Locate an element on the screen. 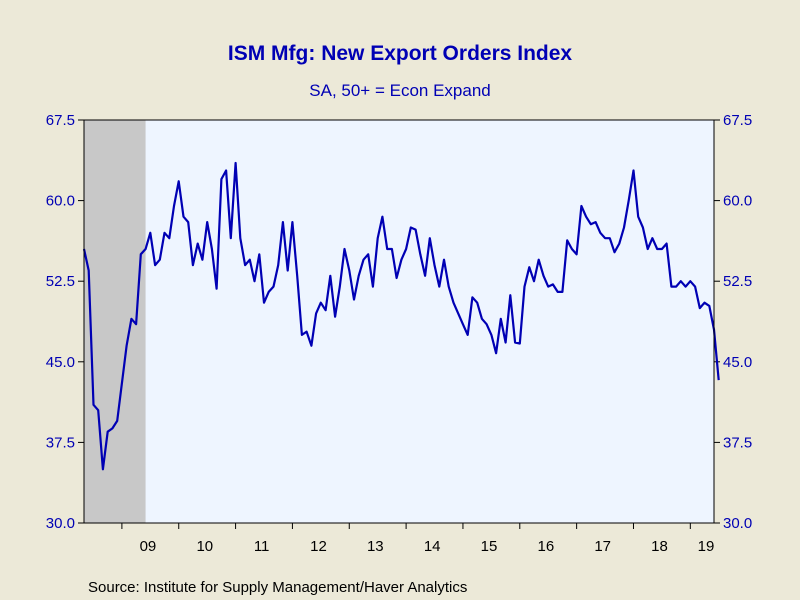  chart-subtitle: SA, 50+ = Econ Expand is located at coordinates (399, 90).